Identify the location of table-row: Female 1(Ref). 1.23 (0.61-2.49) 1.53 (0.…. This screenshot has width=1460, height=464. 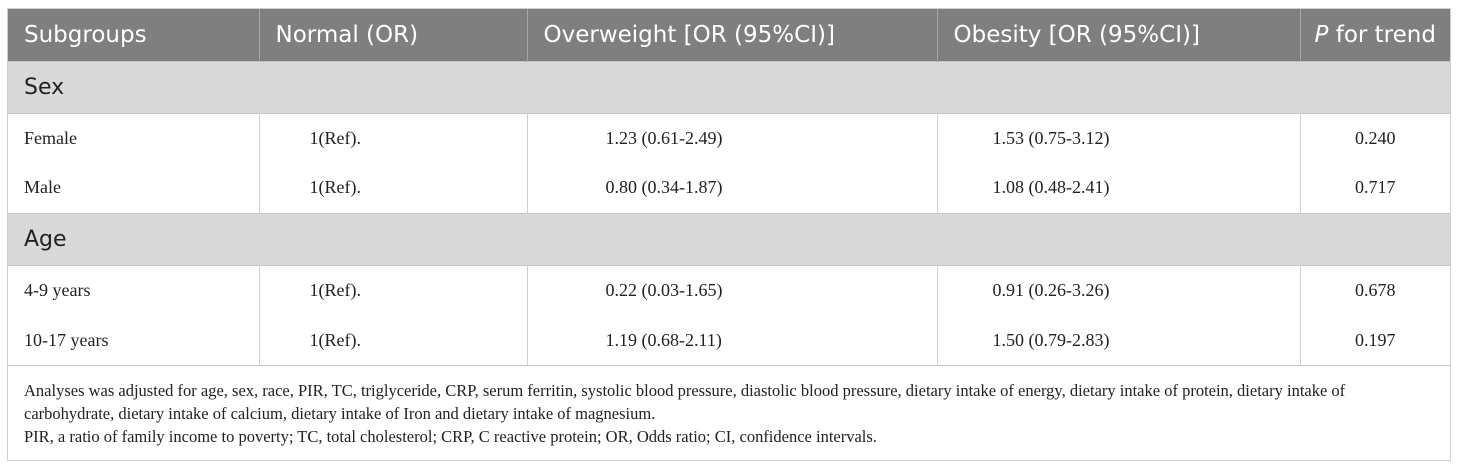
(729, 138).